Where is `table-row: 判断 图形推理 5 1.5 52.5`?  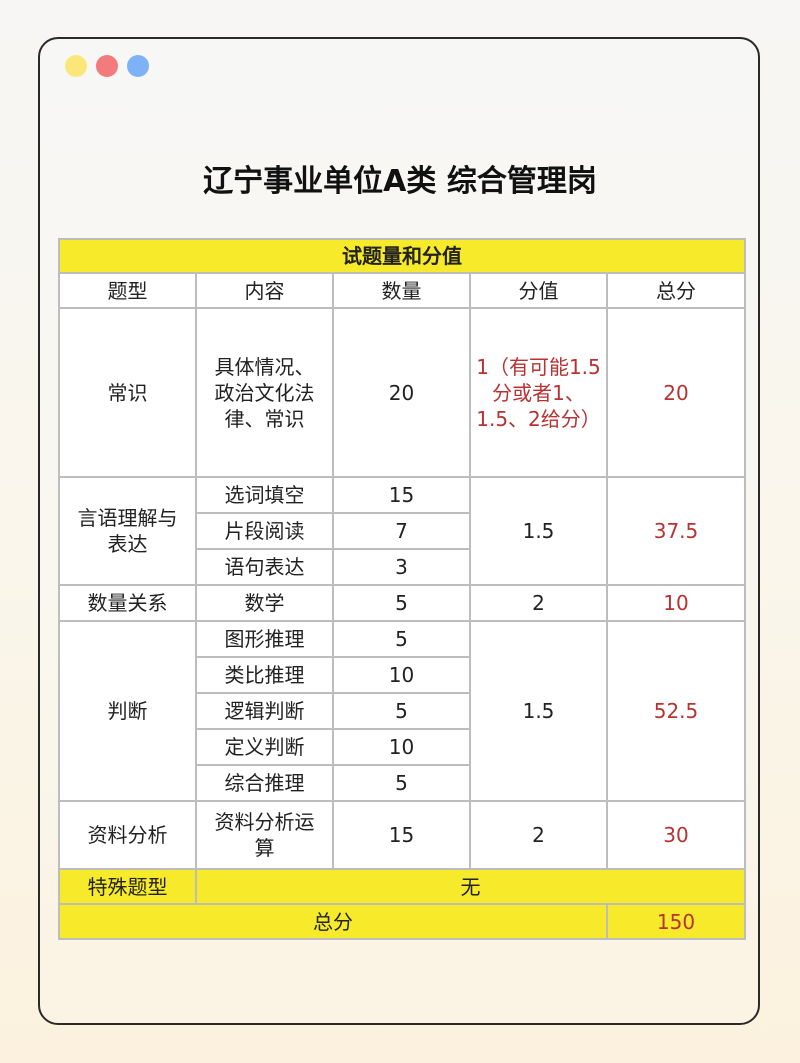
table-row: 判断 图形推理 5 1.5 52.5 is located at coordinates (402, 711).